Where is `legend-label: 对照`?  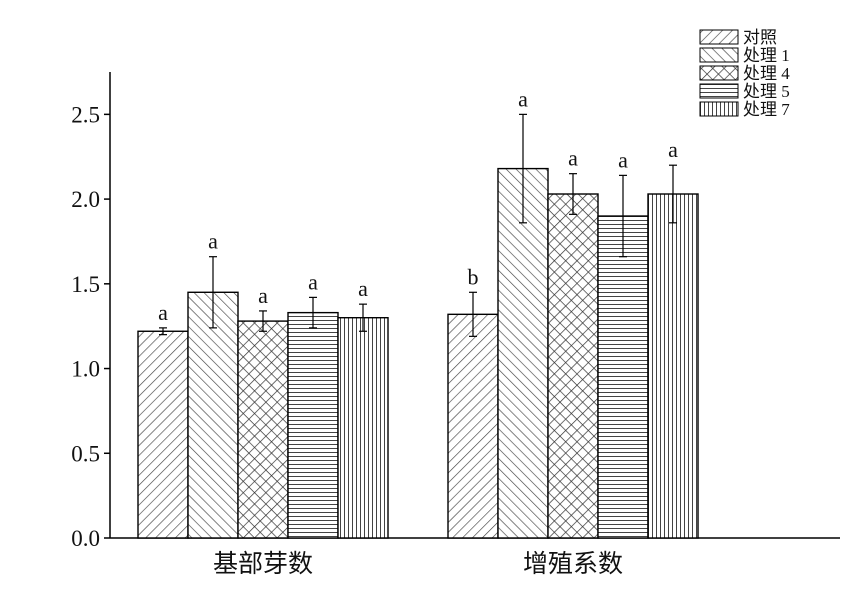
legend-label: 对照 is located at coordinates (760, 37).